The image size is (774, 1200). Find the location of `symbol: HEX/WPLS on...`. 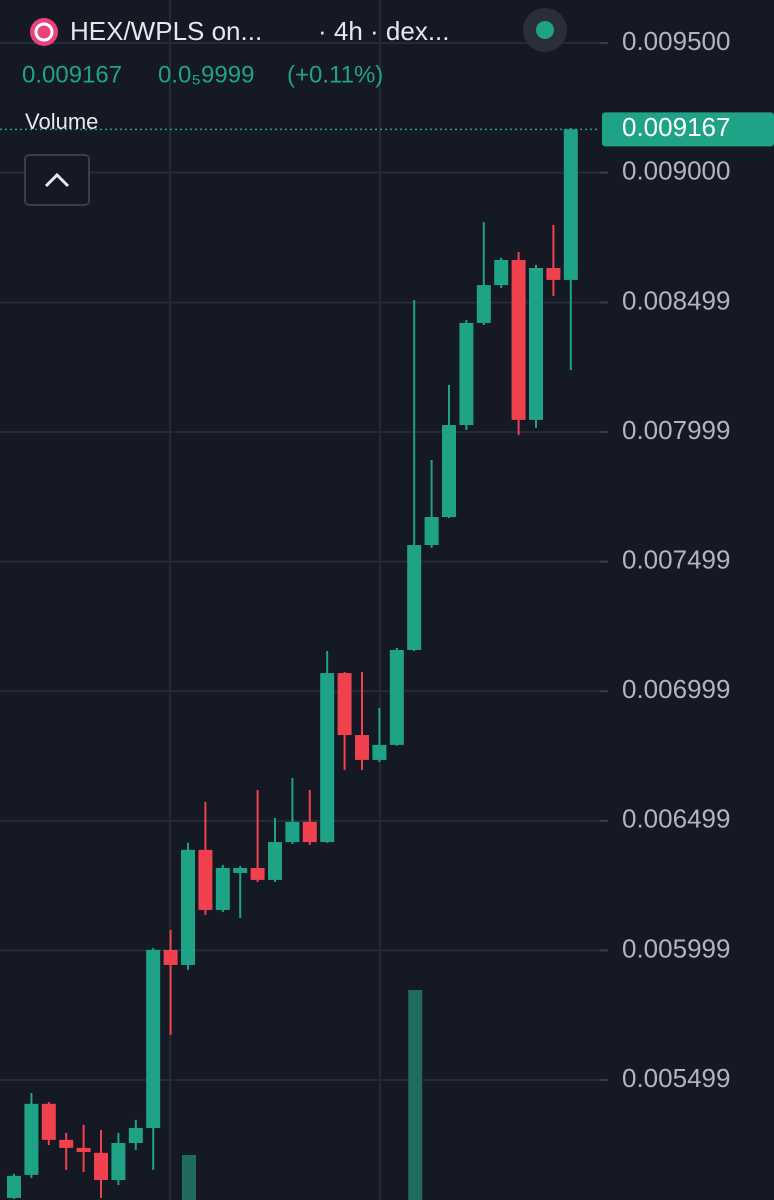

symbol: HEX/WPLS on... is located at coordinates (166, 31).